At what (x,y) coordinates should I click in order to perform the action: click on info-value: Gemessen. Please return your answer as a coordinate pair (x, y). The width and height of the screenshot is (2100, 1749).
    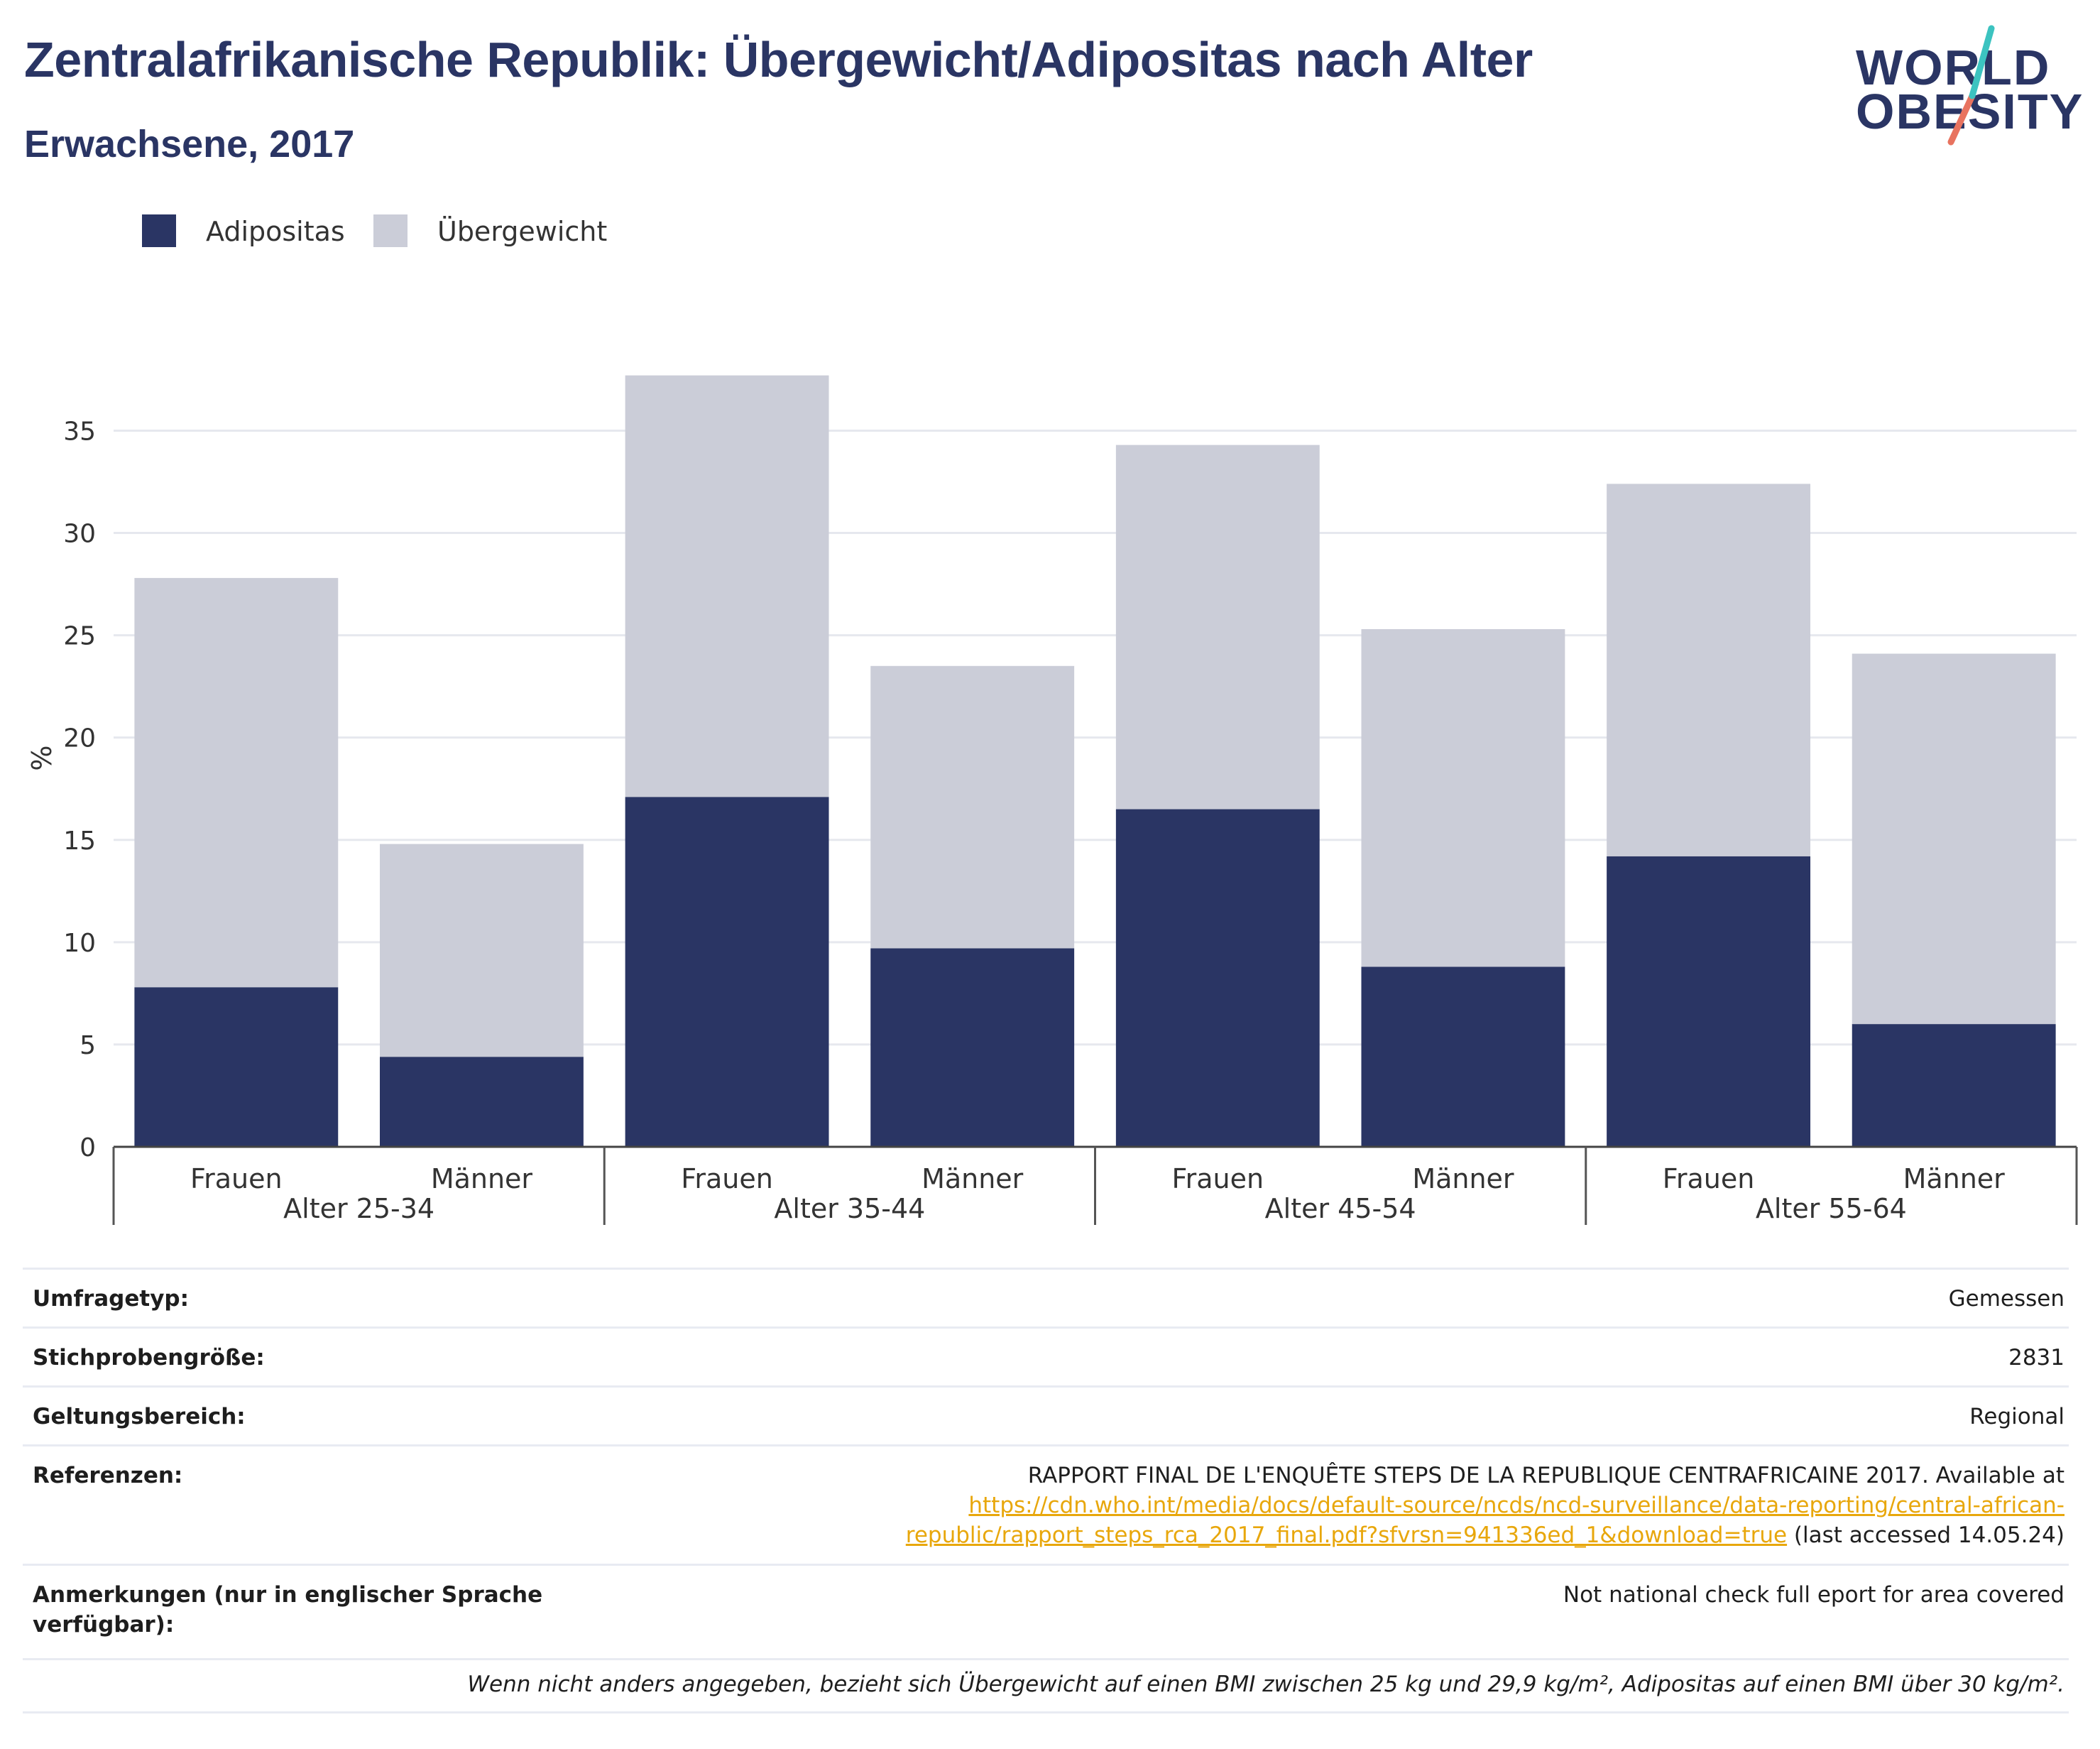
    Looking at the image, I should click on (2006, 1299).